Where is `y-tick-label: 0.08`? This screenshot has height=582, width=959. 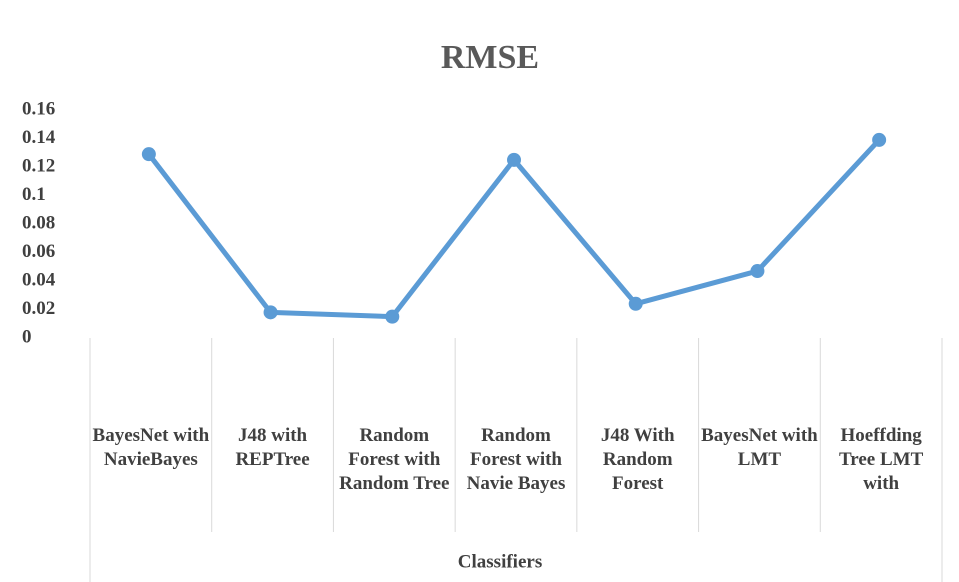 y-tick-label: 0.08 is located at coordinates (38, 222).